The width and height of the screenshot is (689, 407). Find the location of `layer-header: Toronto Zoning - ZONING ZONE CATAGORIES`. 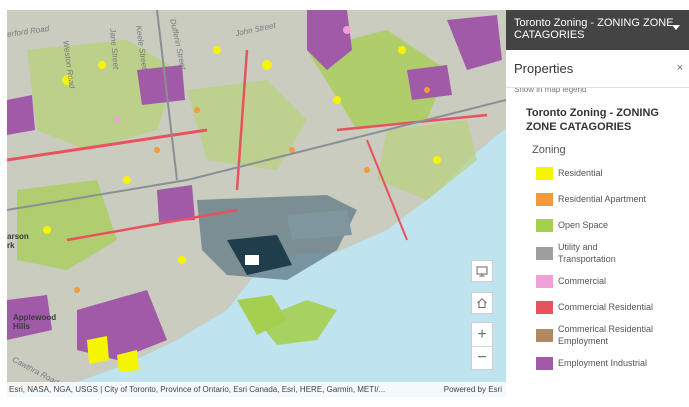

layer-header: Toronto Zoning - ZONING ZONE CATAGORIES is located at coordinates (597, 30).